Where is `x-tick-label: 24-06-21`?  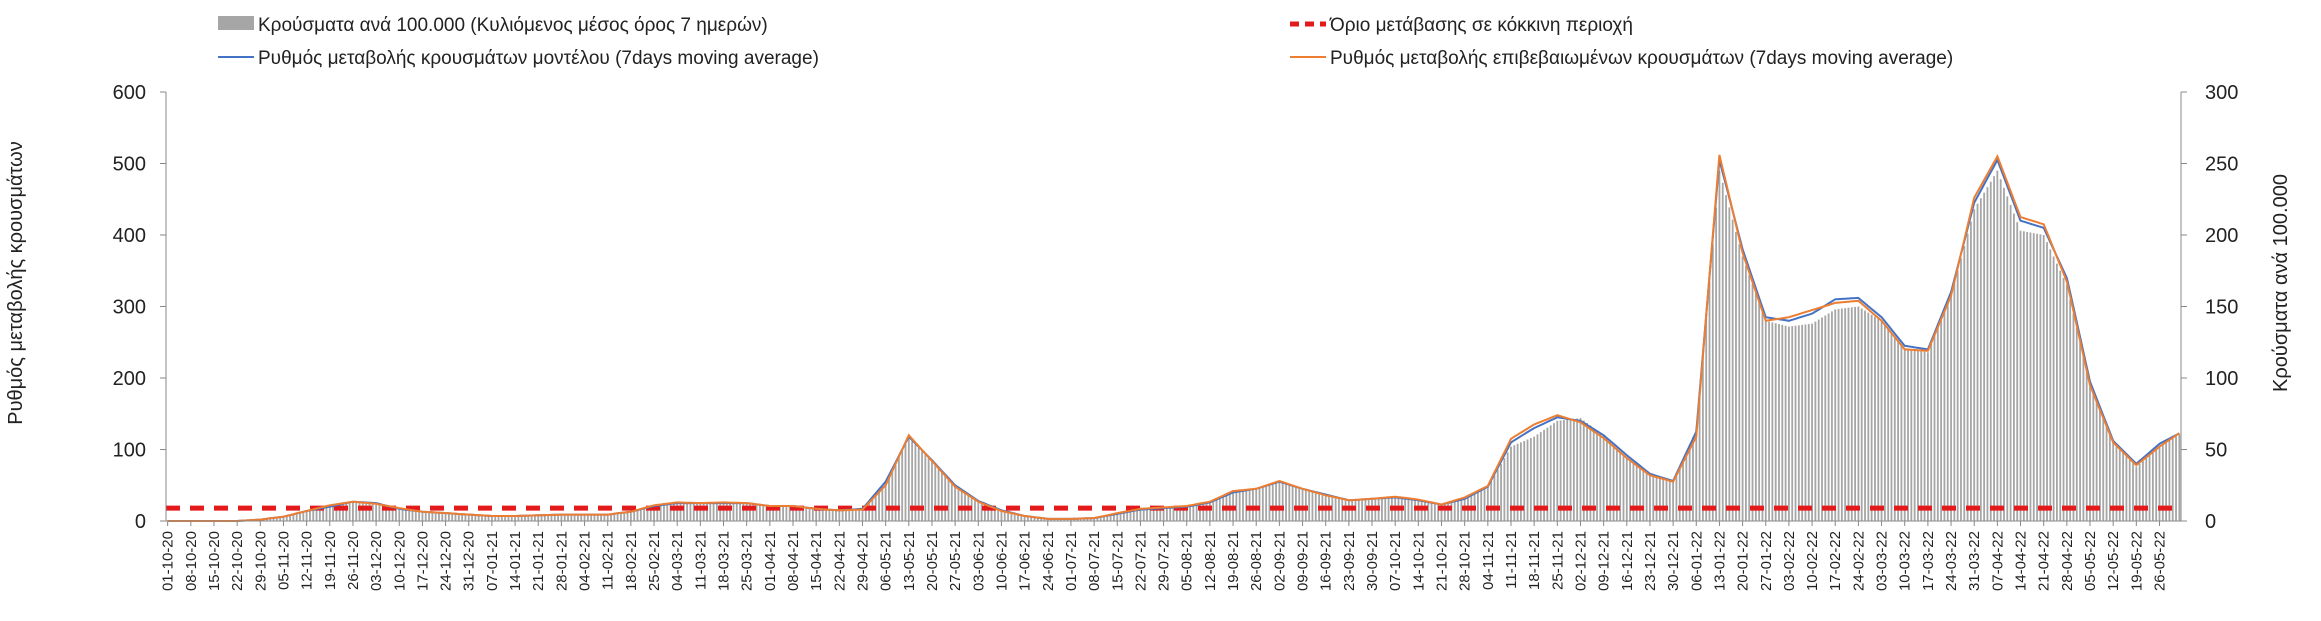
x-tick-label: 24-06-21 is located at coordinates (1048, 561).